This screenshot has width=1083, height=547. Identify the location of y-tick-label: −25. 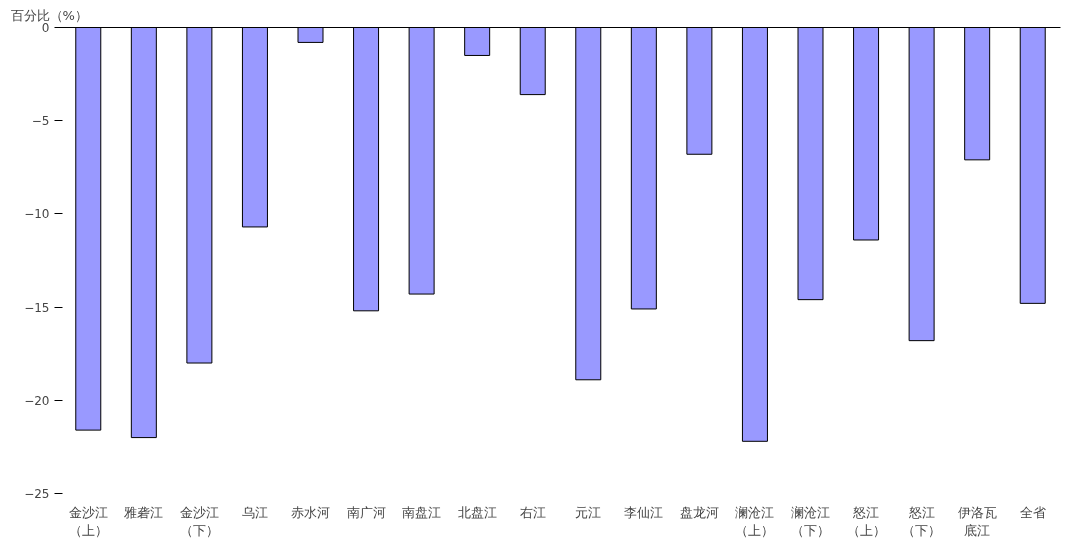
(37, 494).